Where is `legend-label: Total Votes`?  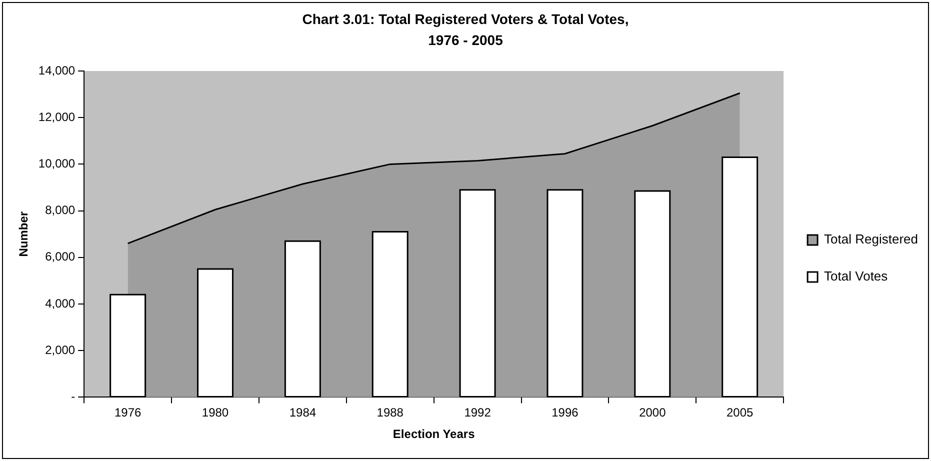 legend-label: Total Votes is located at coordinates (856, 276).